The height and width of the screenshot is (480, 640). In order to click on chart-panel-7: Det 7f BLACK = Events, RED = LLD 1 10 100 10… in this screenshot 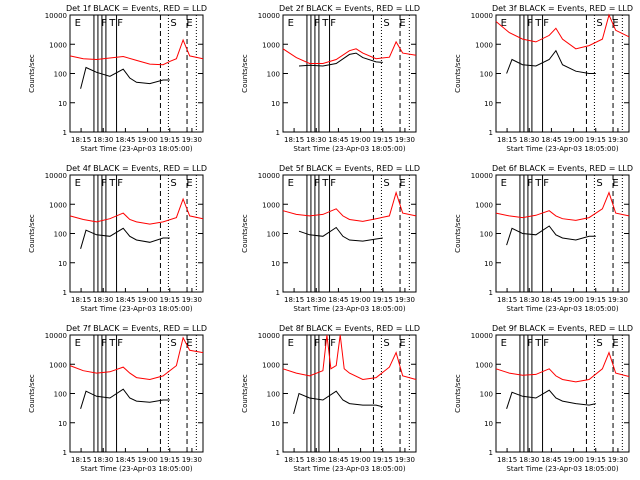, I will do `click(117, 398)`.